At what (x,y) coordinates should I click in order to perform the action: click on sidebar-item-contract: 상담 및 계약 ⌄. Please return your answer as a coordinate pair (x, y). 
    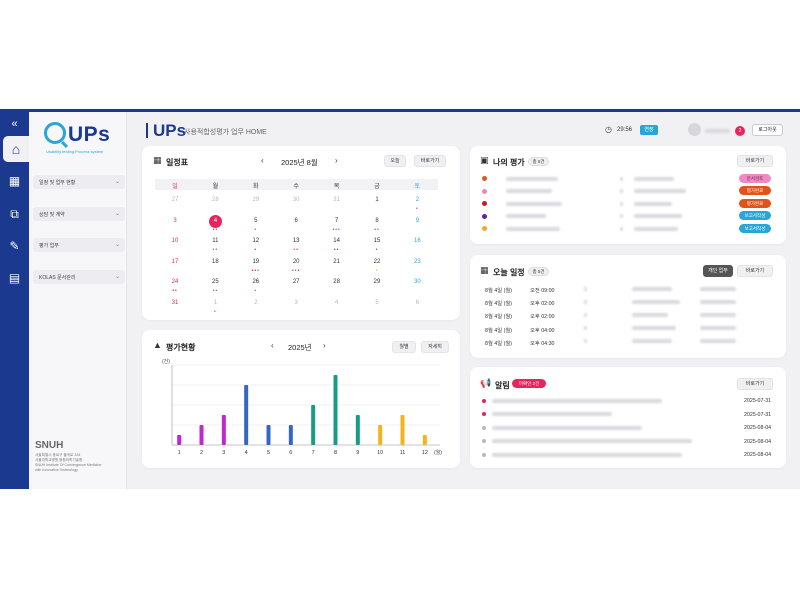
    Looking at the image, I should click on (79, 214).